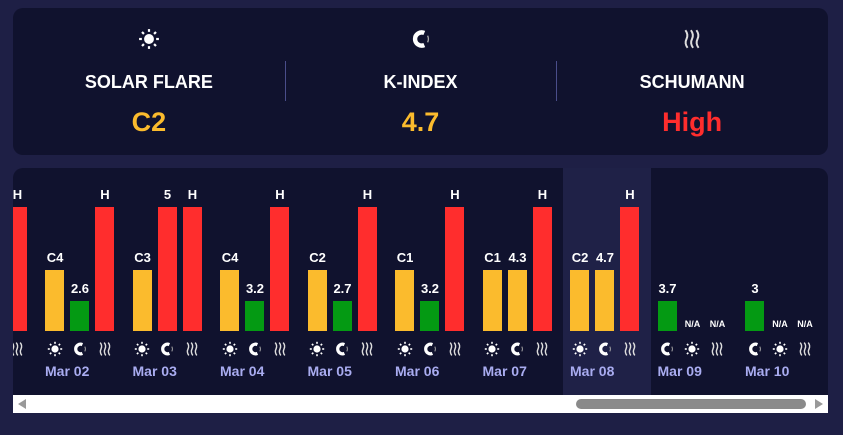 This screenshot has height=435, width=843. I want to click on day-date: Mar 07, so click(504, 371).